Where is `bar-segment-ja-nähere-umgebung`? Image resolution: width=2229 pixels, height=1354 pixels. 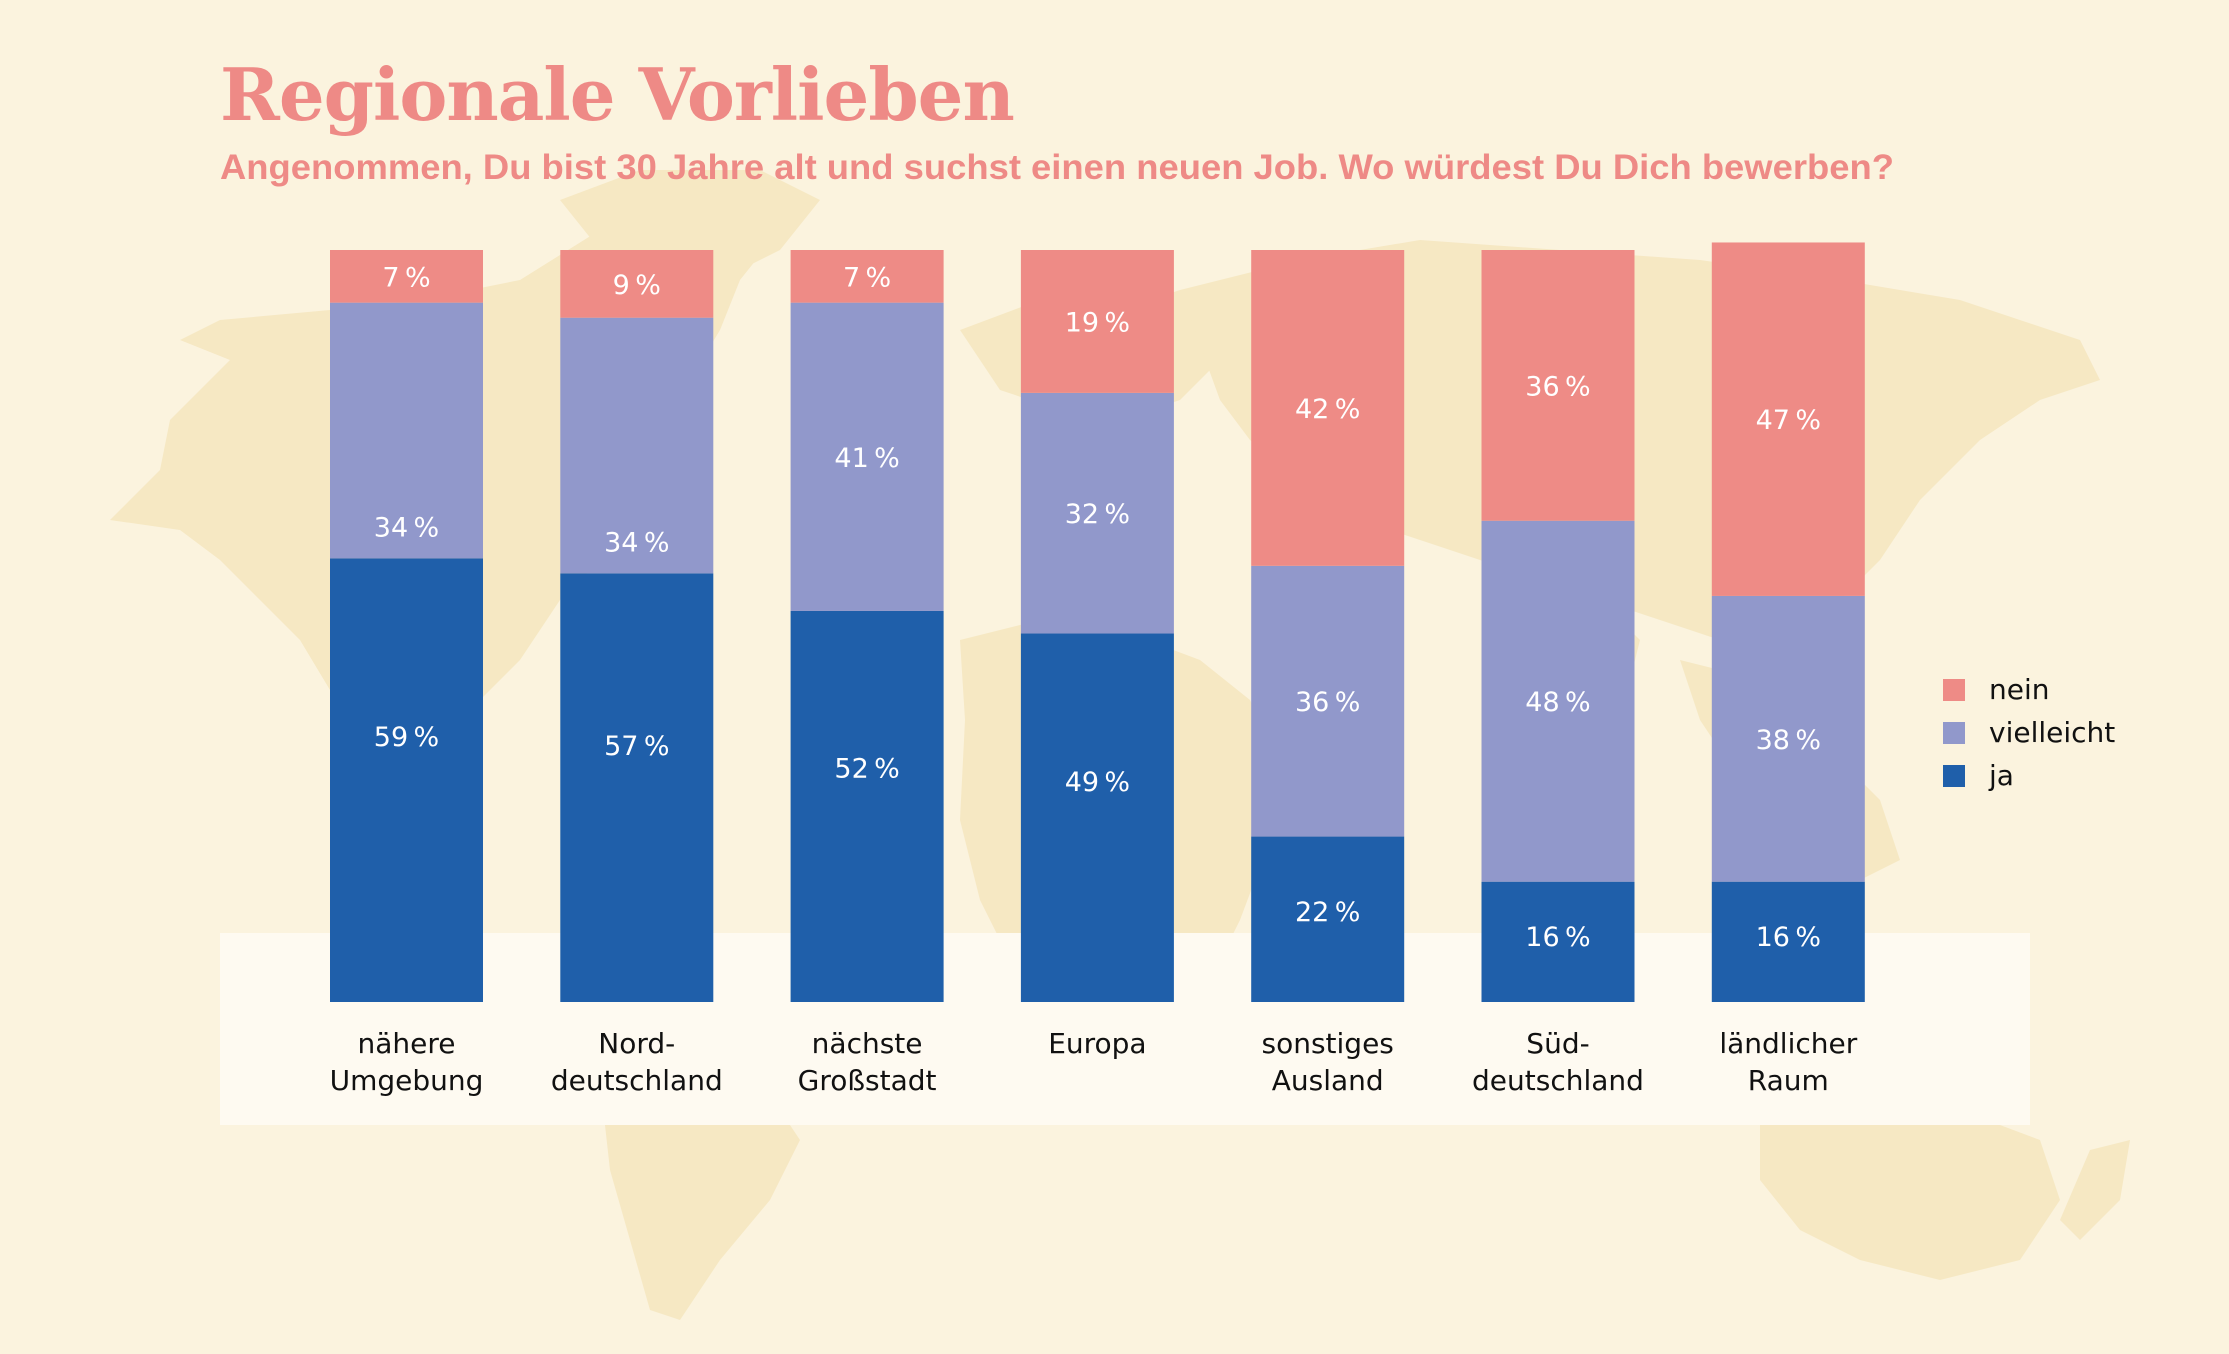 bar-segment-ja-nähere-umgebung is located at coordinates (406, 780).